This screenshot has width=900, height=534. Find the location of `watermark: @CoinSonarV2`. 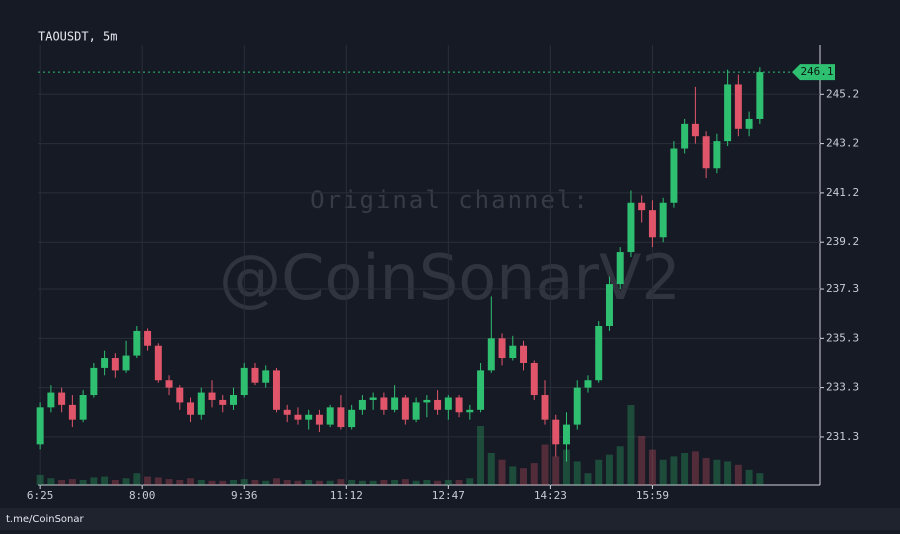

watermark: @CoinSonarV2 is located at coordinates (450, 277).